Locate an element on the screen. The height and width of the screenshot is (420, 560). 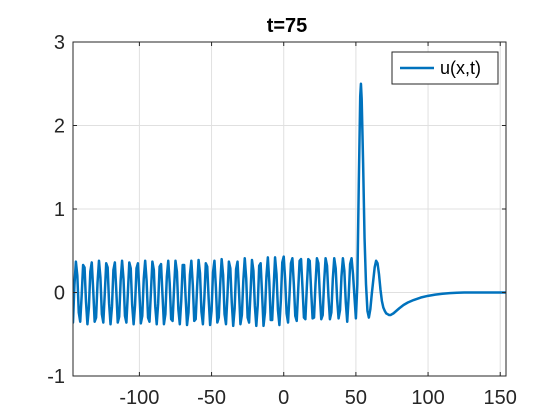
legend-label: u(x,t) is located at coordinates (460, 68).